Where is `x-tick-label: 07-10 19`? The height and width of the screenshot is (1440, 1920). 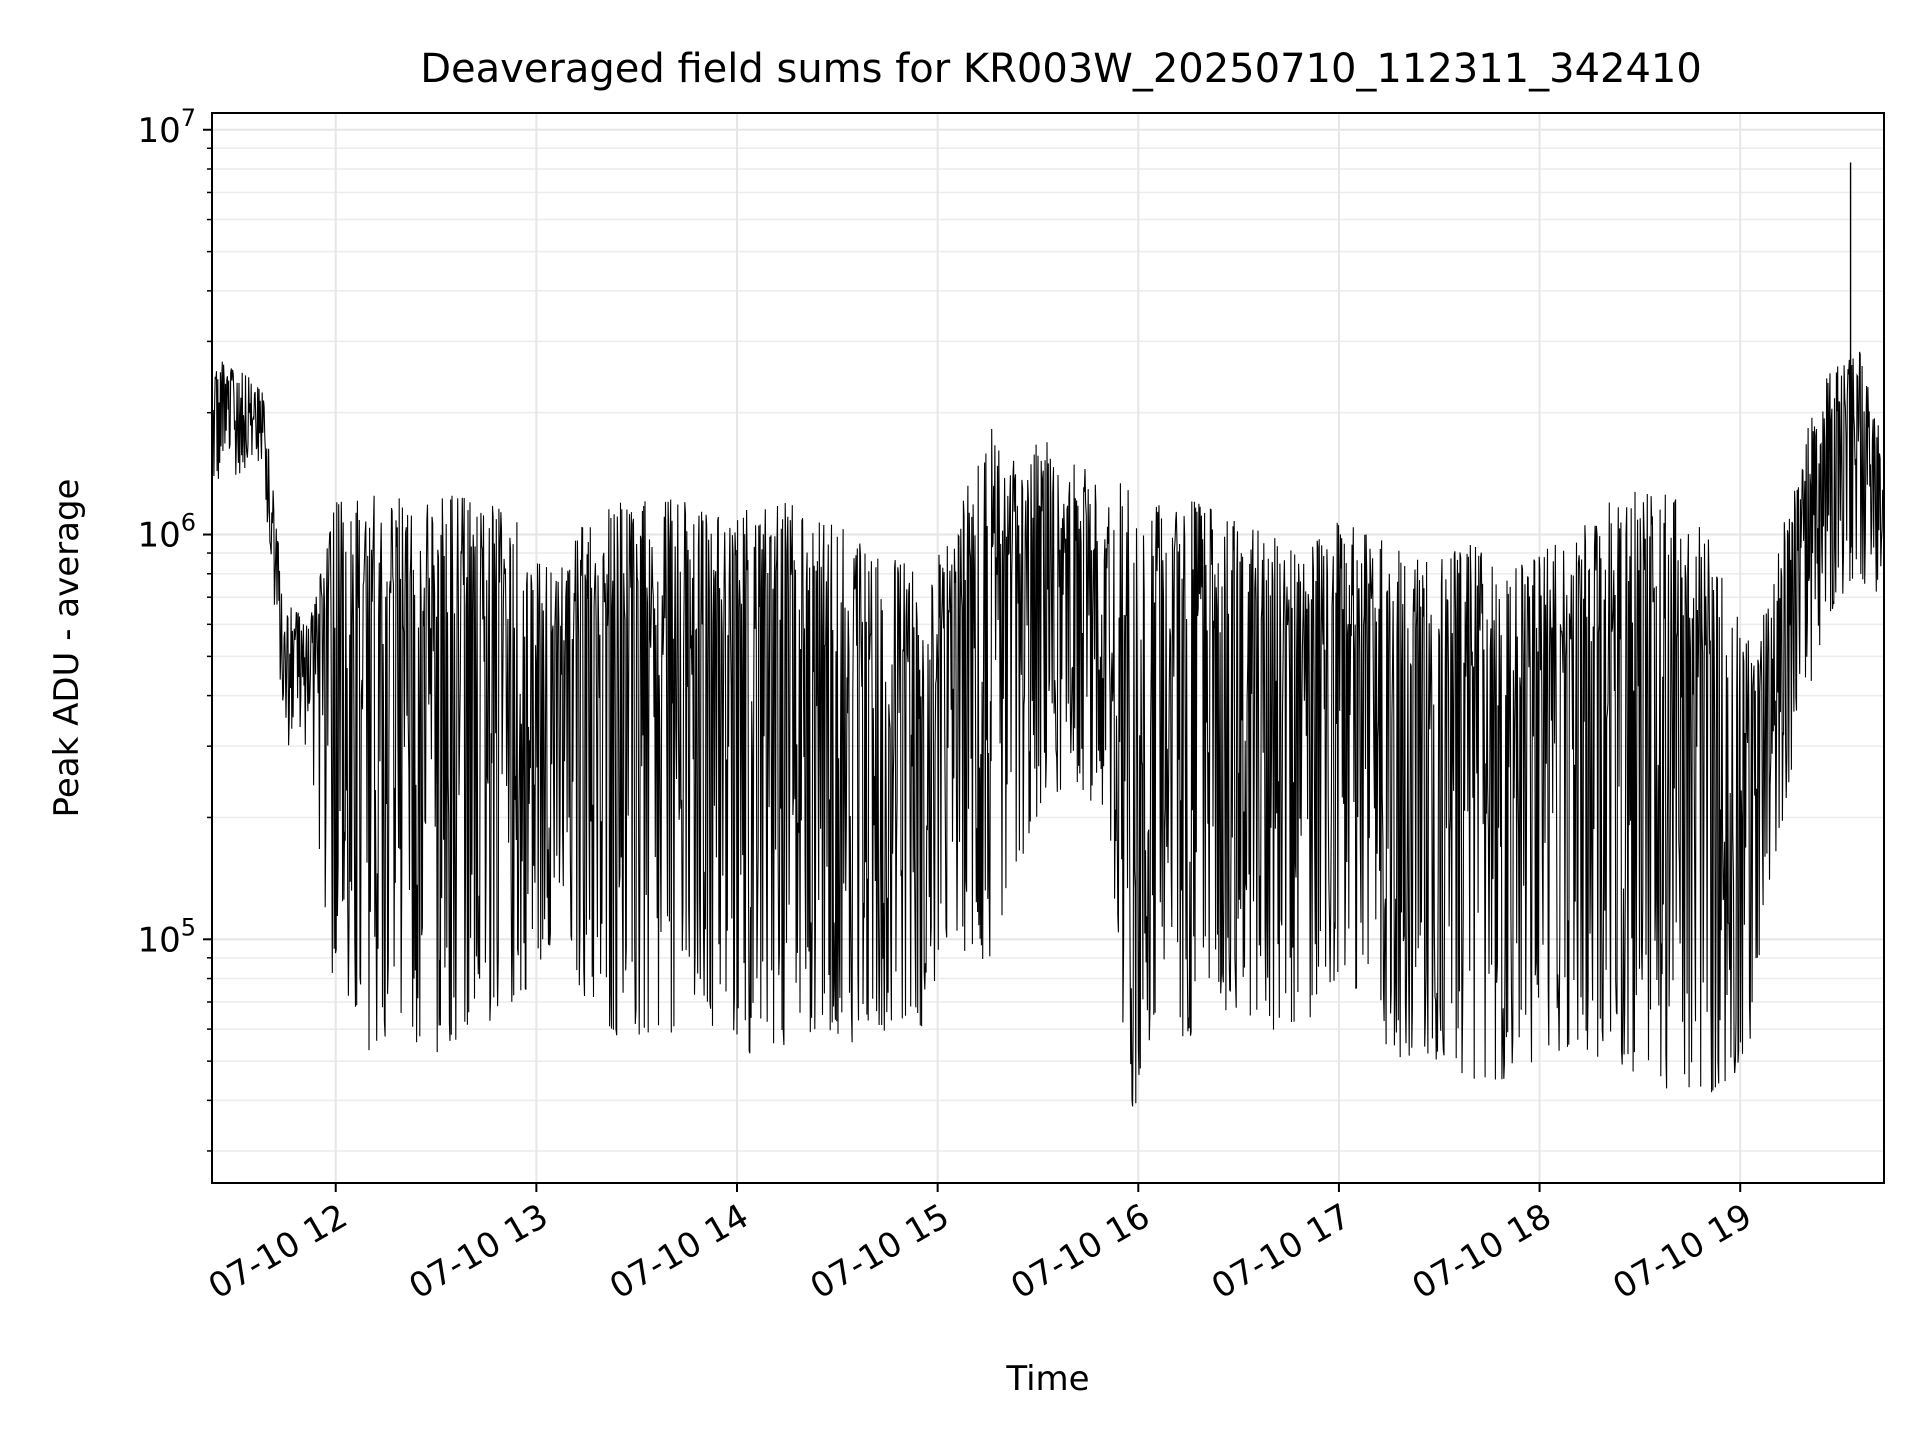
x-tick-label: 07-10 19 is located at coordinates (1682, 1251).